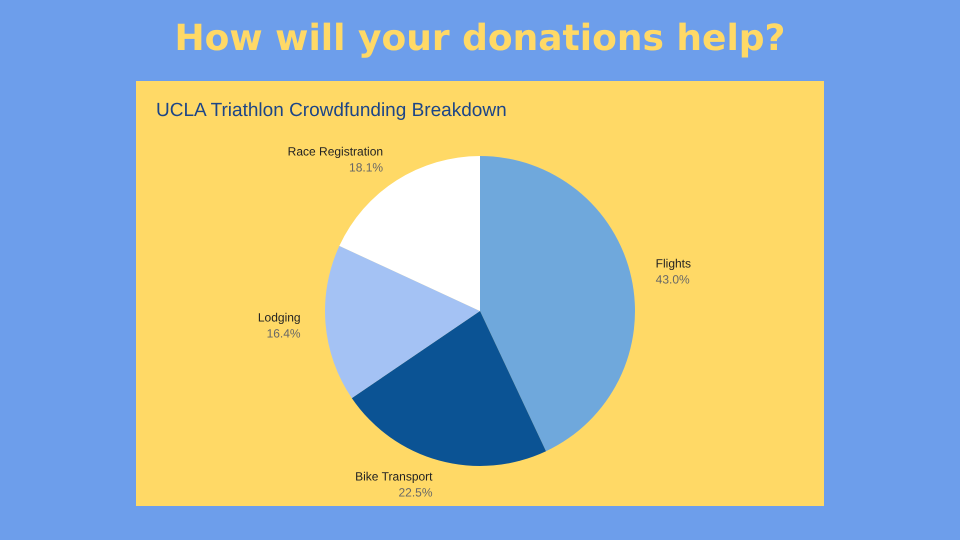 The image size is (960, 540). I want to click on slice-label: Bike Transport, so click(394, 477).